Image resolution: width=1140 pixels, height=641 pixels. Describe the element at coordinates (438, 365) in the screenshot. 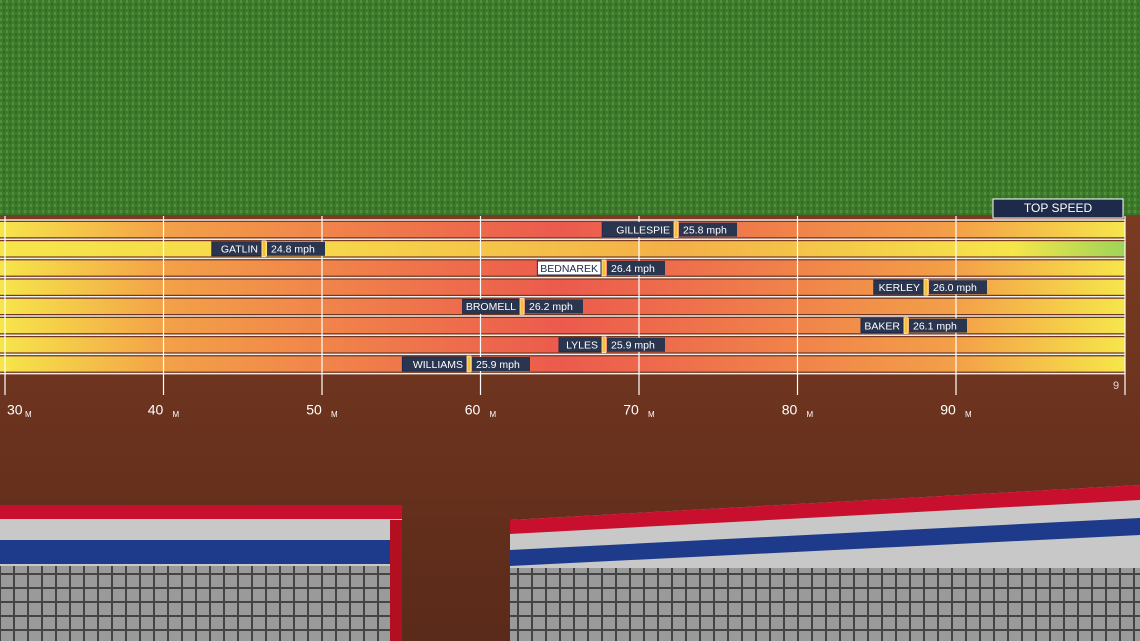

I see `runner-name: WILLIAMS` at that location.